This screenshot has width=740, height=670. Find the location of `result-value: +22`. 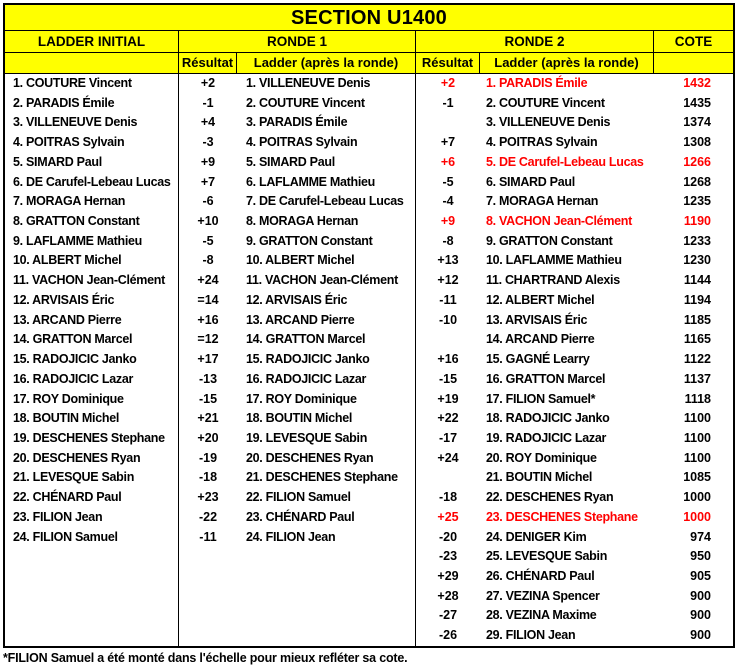

result-value: +22 is located at coordinates (448, 418).